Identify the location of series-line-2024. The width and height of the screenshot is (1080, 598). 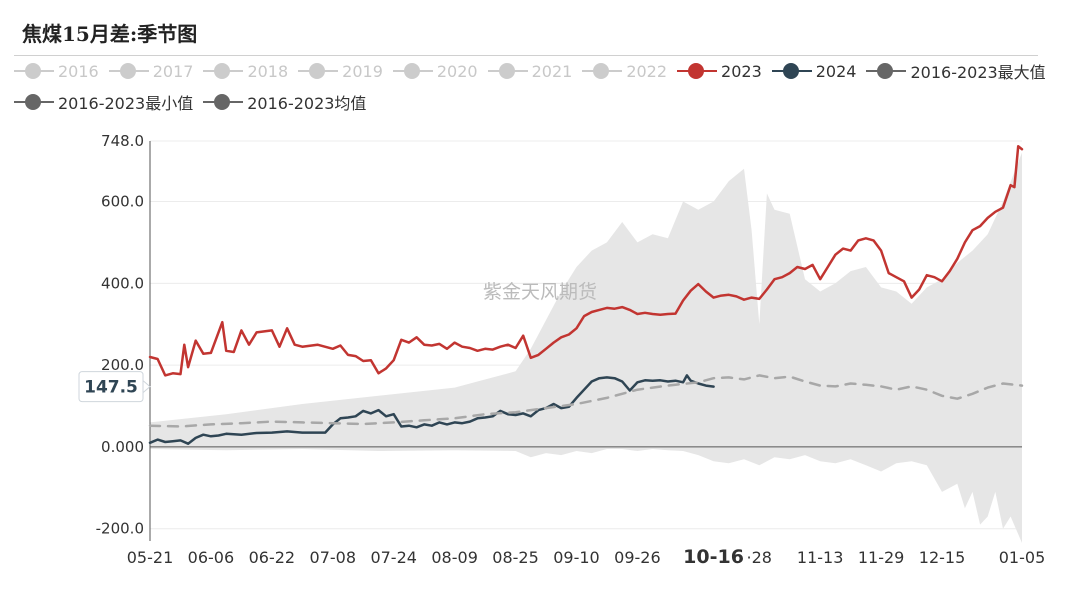
(431, 409).